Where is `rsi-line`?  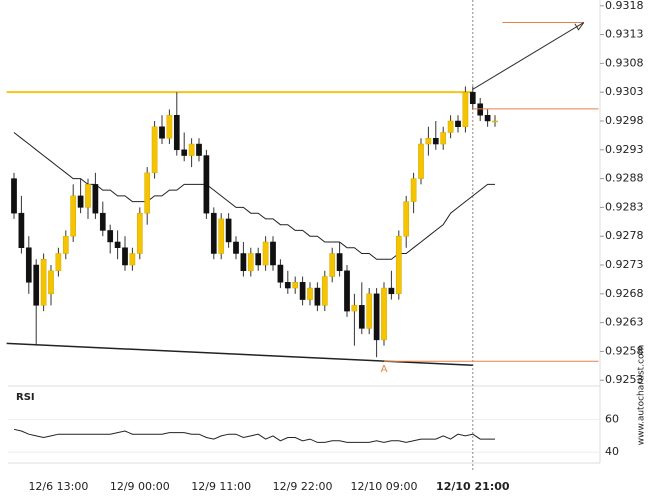
rsi-line is located at coordinates (254, 435).